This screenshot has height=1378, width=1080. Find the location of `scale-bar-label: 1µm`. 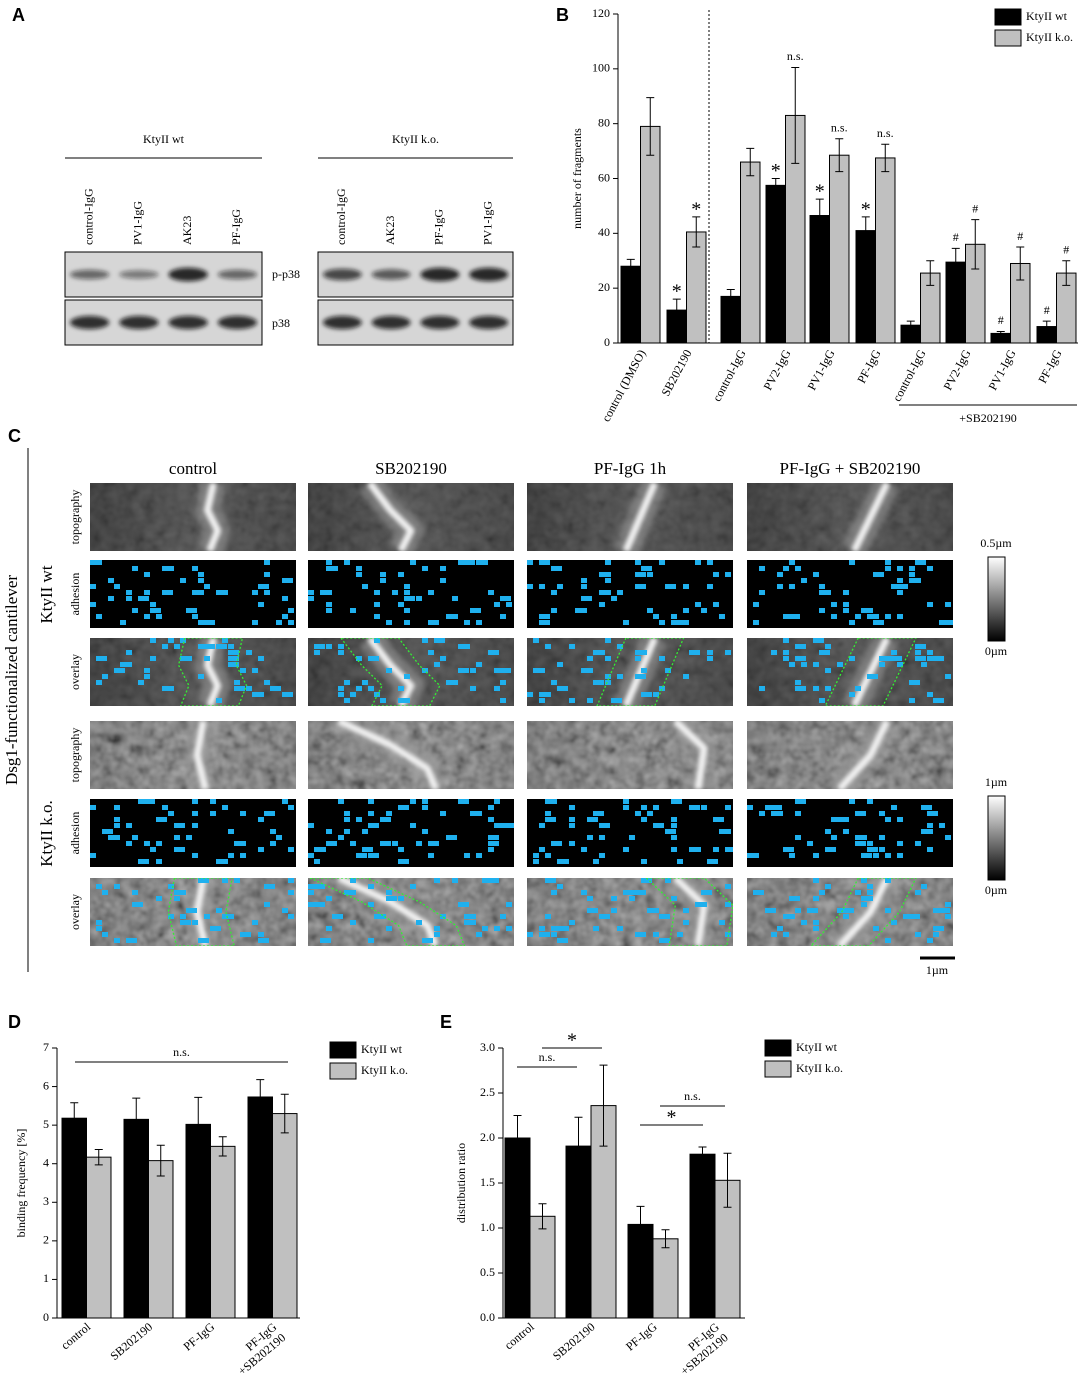

scale-bar-label: 1µm is located at coordinates (937, 970).